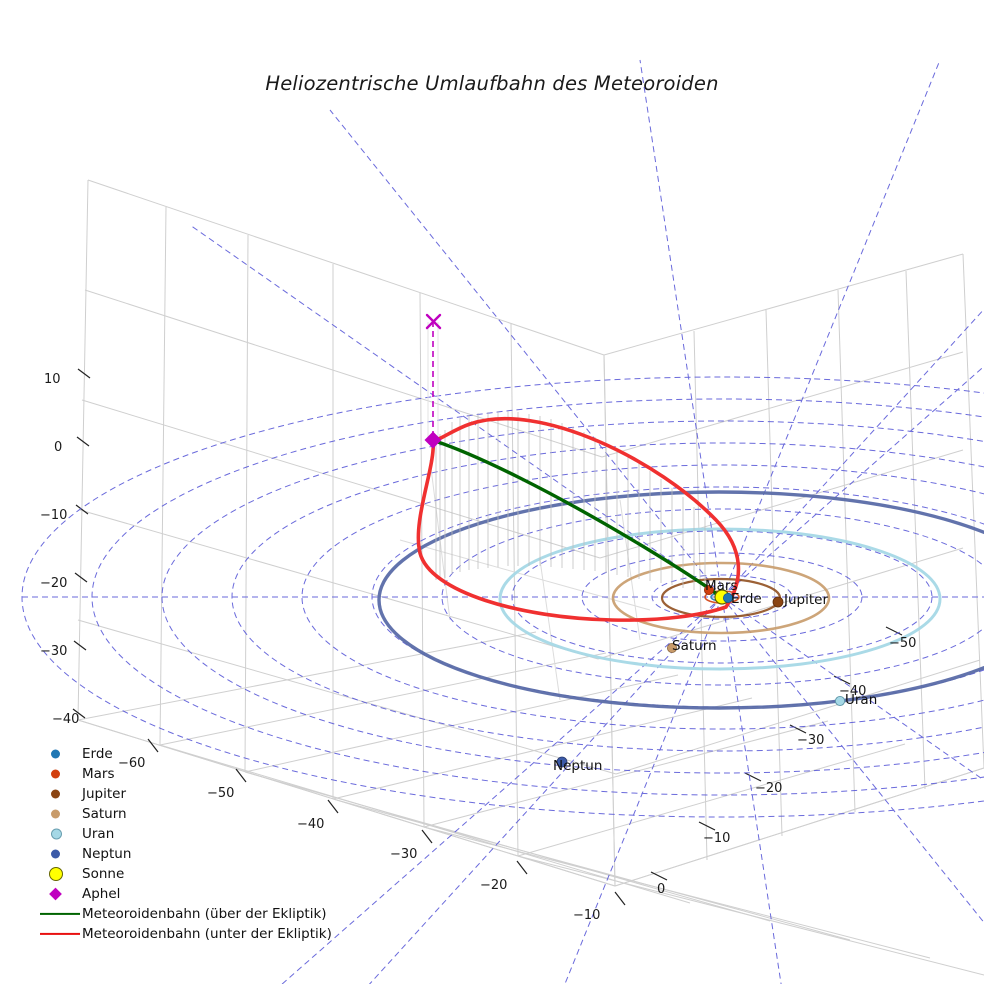  Describe the element at coordinates (578, 766) in the screenshot. I see `label-neptun: Neptun` at that location.